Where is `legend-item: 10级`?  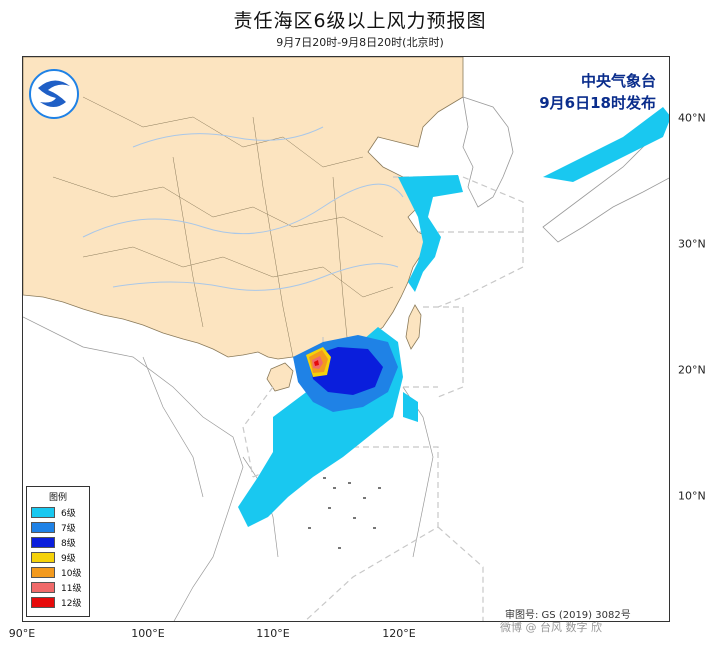
legend-item: 10级 is located at coordinates (58, 572).